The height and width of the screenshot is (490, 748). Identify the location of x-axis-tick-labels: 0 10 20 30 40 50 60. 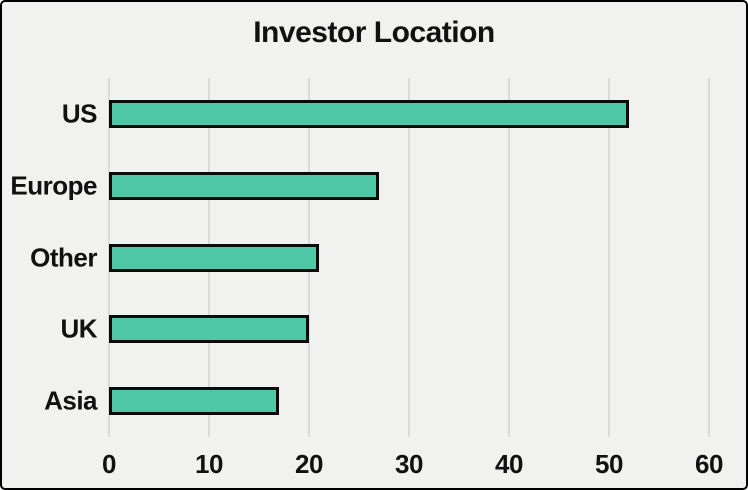
(412, 465).